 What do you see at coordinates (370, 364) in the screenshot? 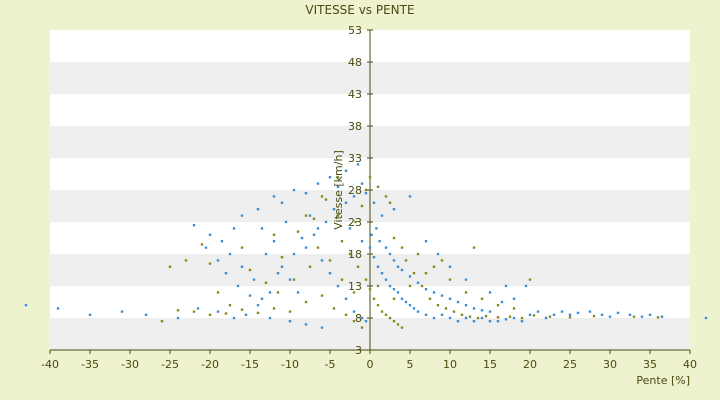
I see `x-tick-label: 0` at bounding box center [370, 364].